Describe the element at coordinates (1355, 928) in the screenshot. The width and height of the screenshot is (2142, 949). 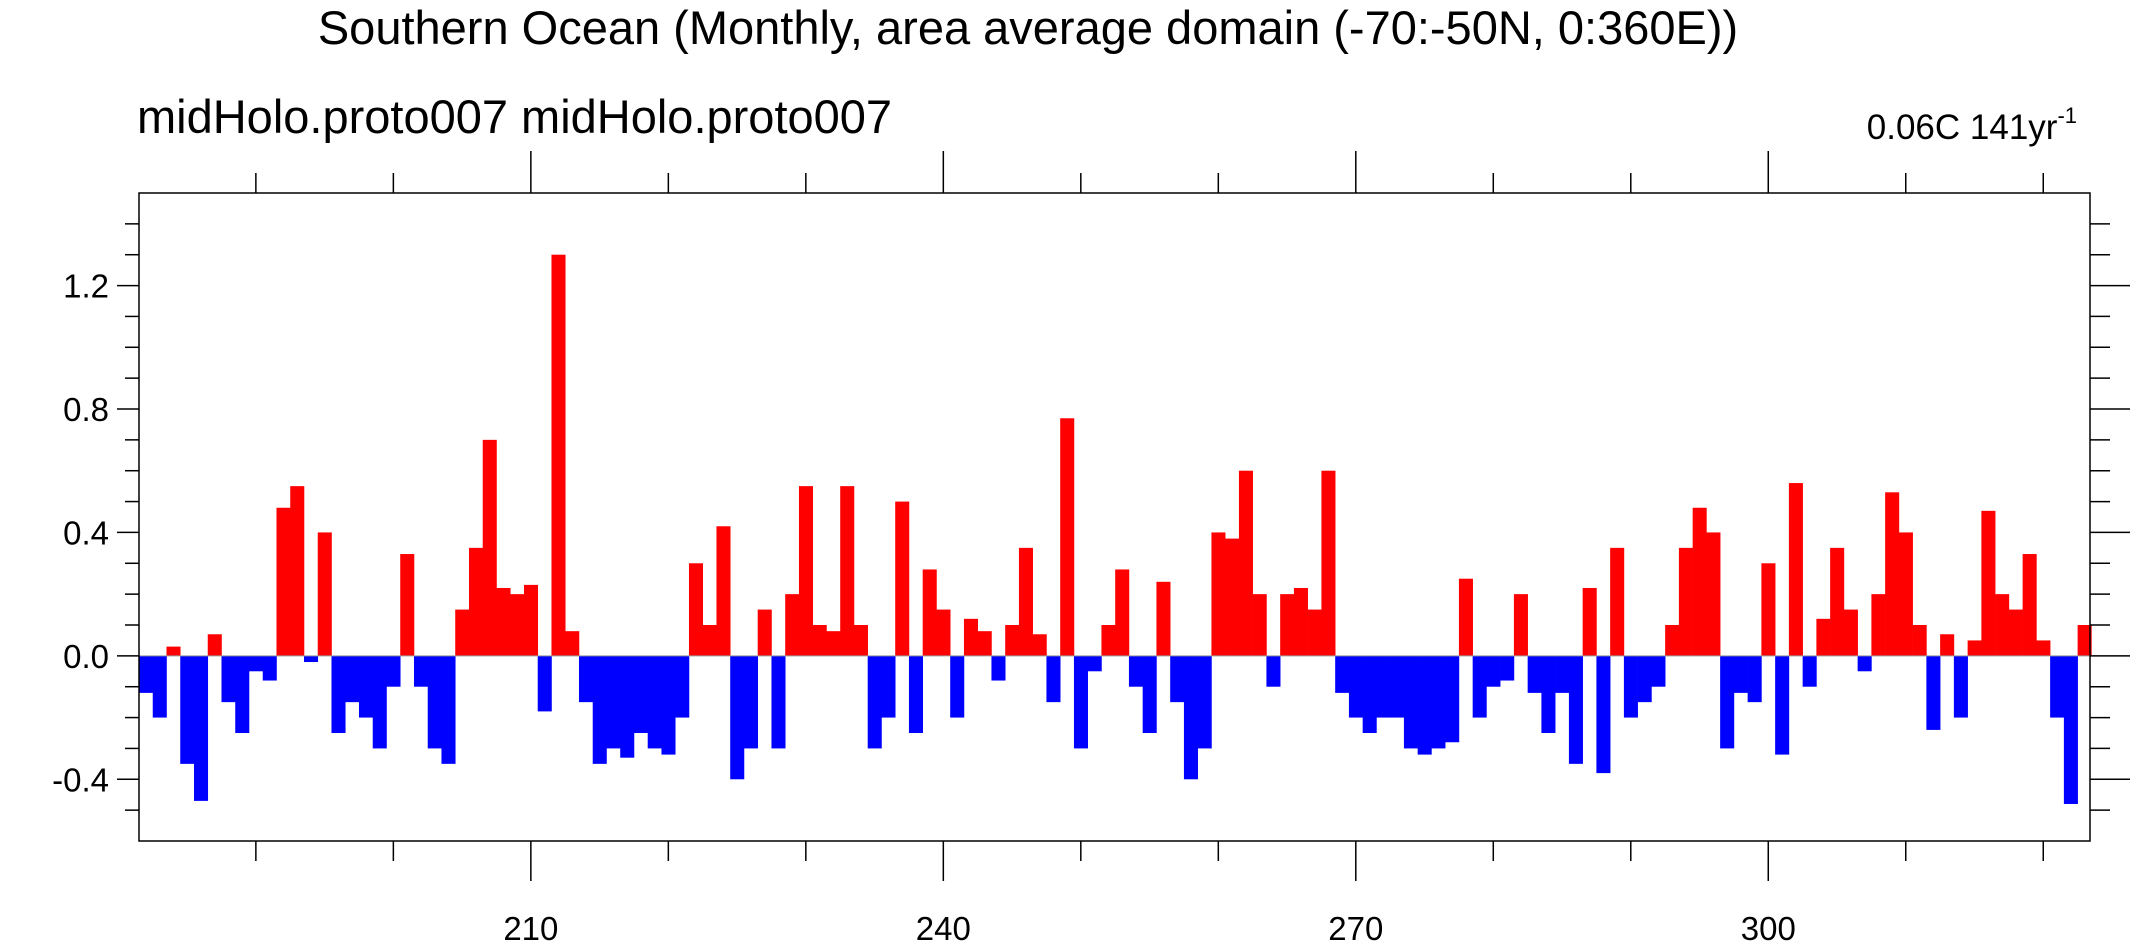
I see `x-tick-label: 270` at that location.